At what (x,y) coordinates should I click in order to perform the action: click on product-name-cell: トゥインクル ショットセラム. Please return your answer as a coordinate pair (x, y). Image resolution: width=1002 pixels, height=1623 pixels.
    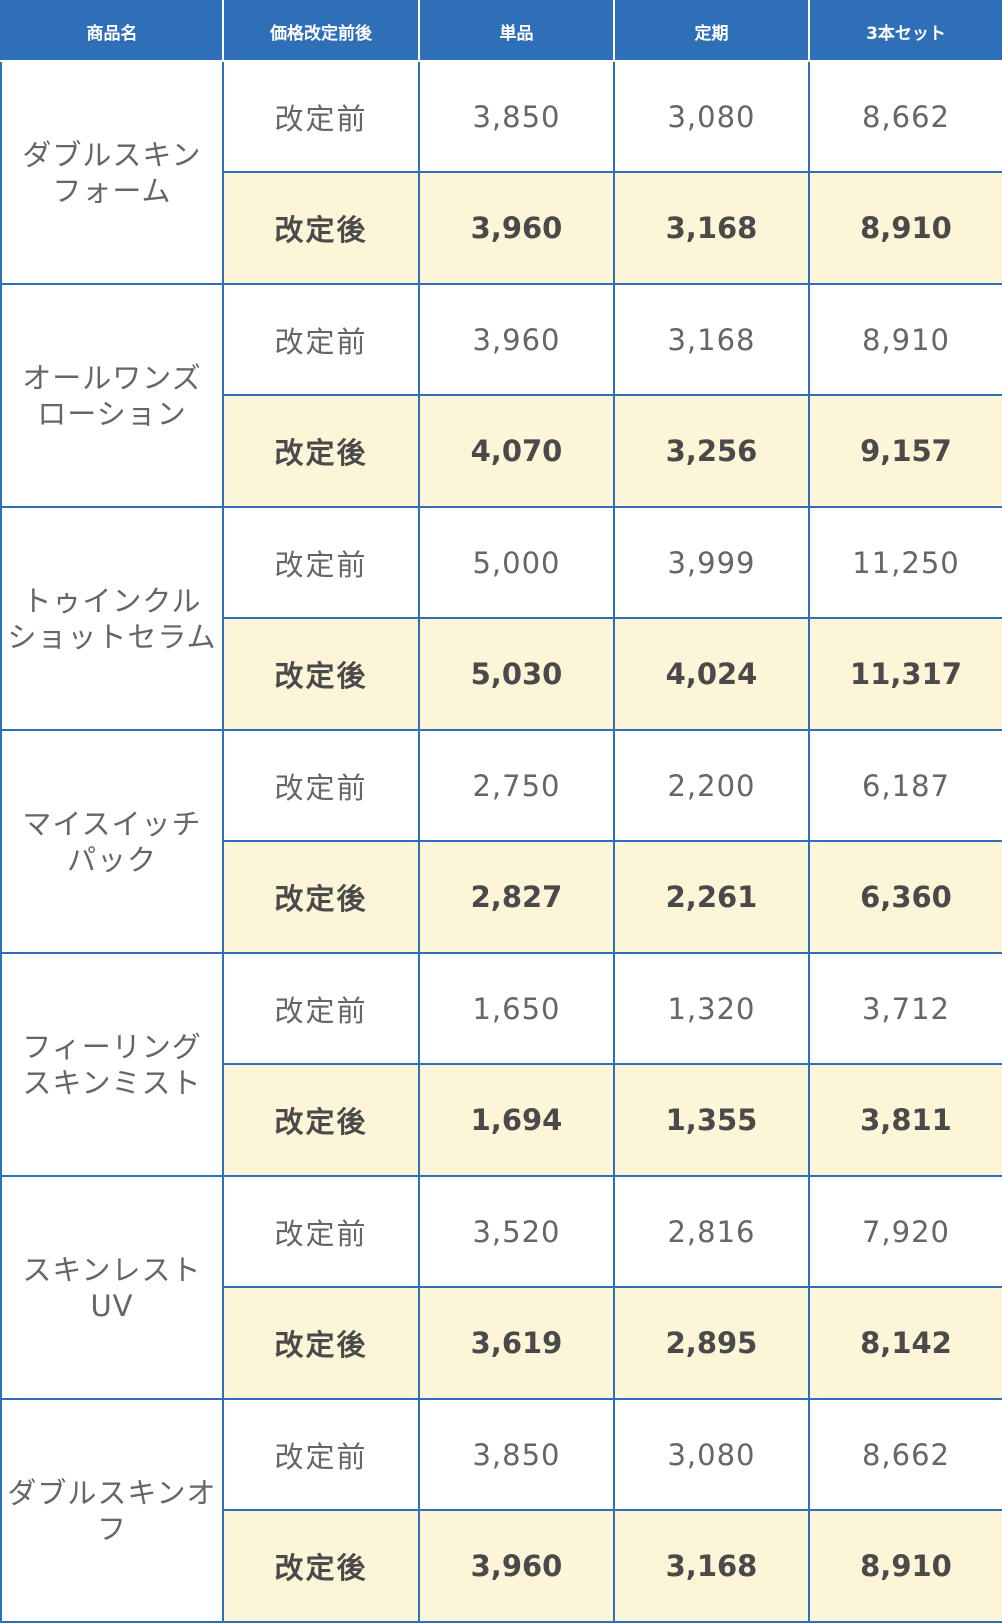
    Looking at the image, I should click on (112, 618).